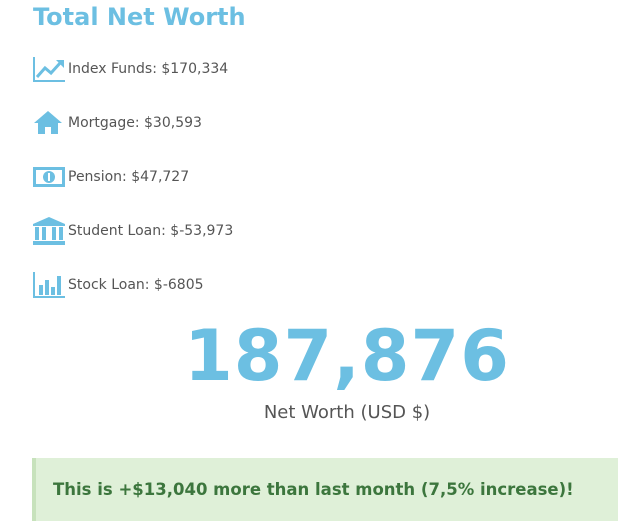 The width and height of the screenshot is (622, 521). What do you see at coordinates (148, 69) in the screenshot?
I see `item-label: Index Funds: $170,334` at bounding box center [148, 69].